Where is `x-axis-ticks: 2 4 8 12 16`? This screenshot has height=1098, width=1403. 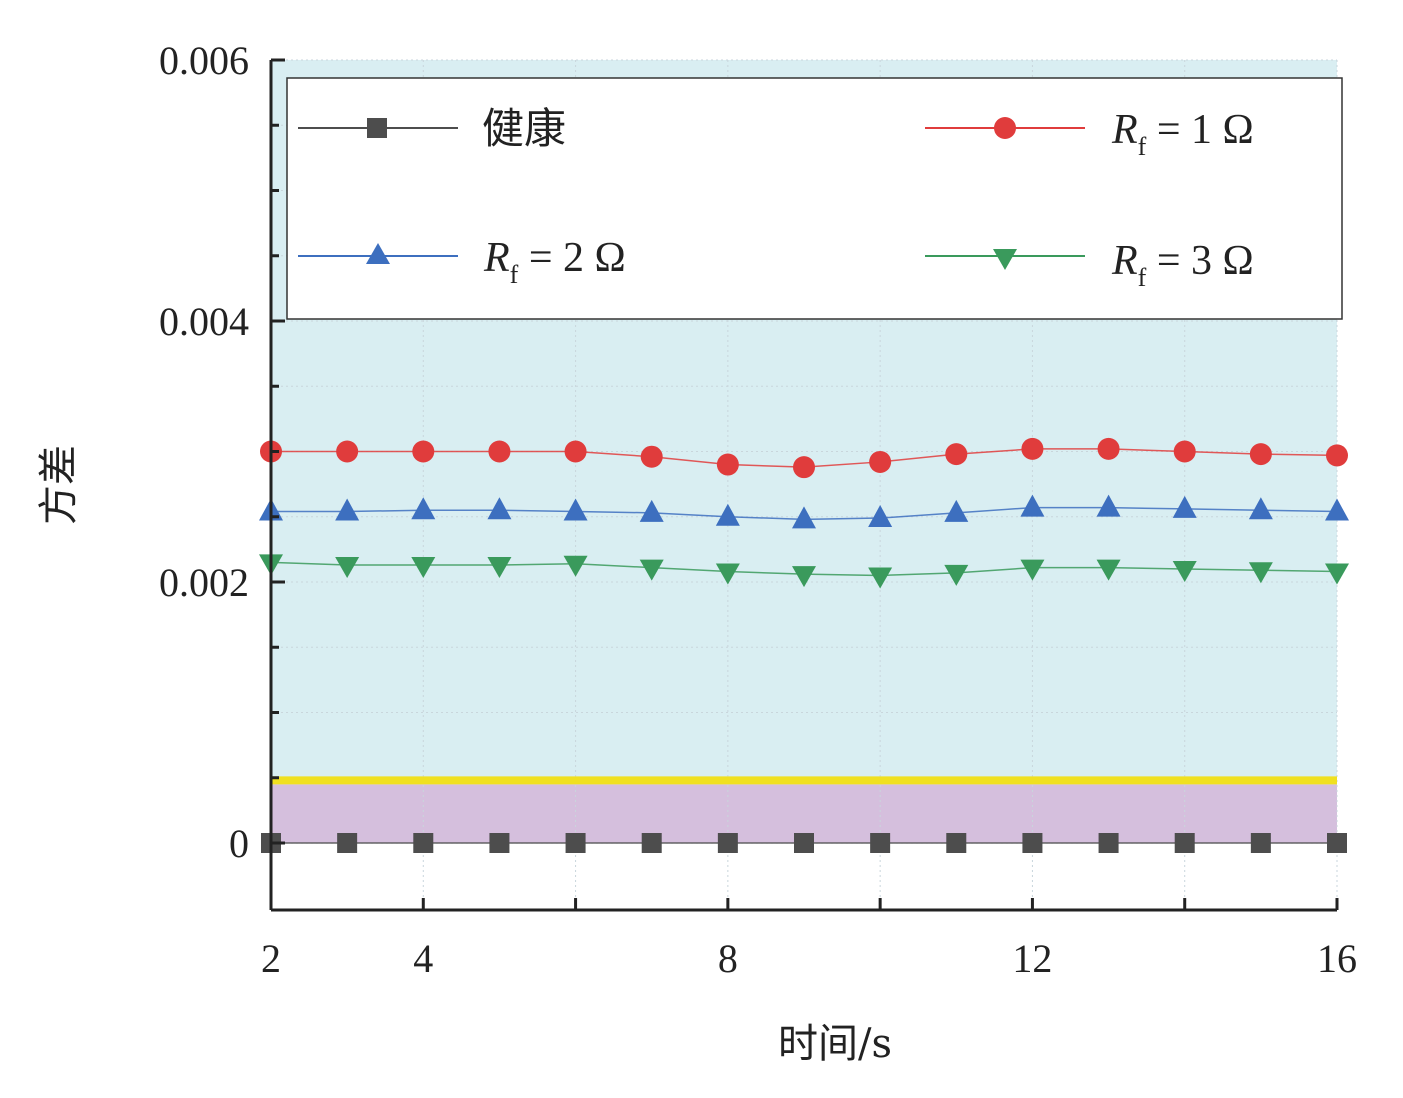
x-axis-ticks: 2 4 8 12 16 is located at coordinates (809, 939).